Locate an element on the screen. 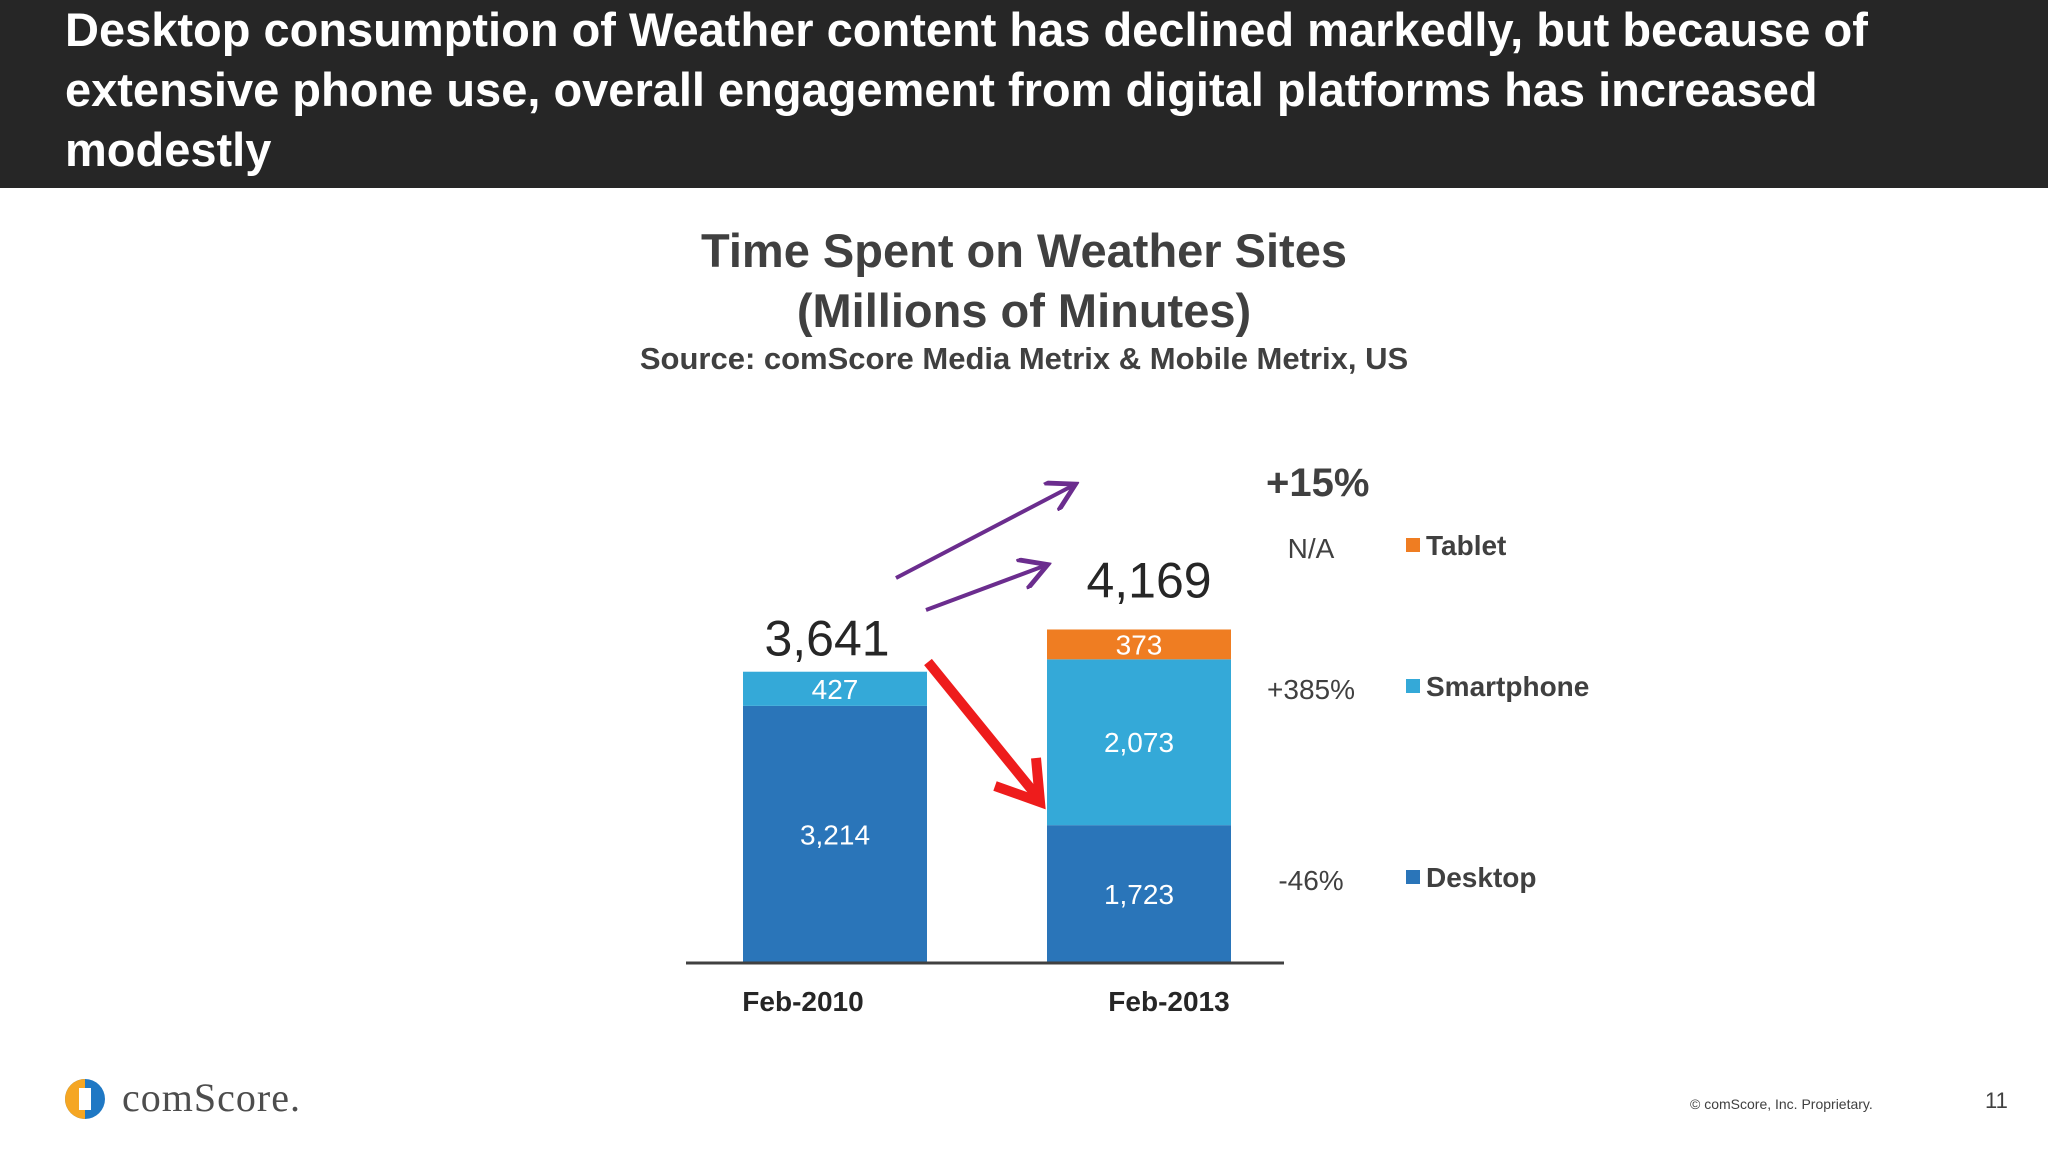 The height and width of the screenshot is (1152, 2048). logo-text: comScore. is located at coordinates (211, 1097).